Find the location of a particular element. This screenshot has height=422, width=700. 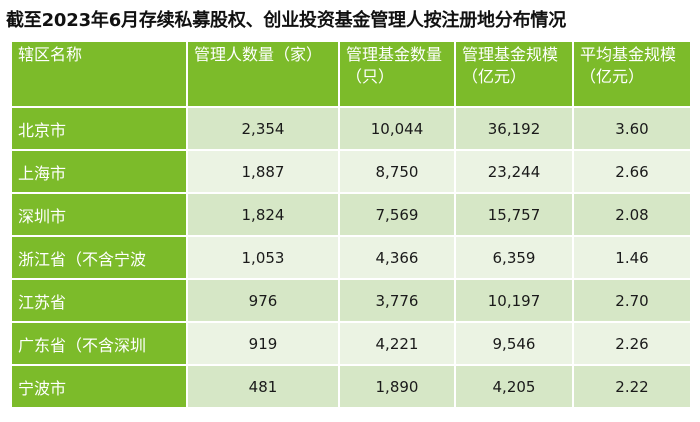

fund-count-cell: 7,569 is located at coordinates (397, 214).